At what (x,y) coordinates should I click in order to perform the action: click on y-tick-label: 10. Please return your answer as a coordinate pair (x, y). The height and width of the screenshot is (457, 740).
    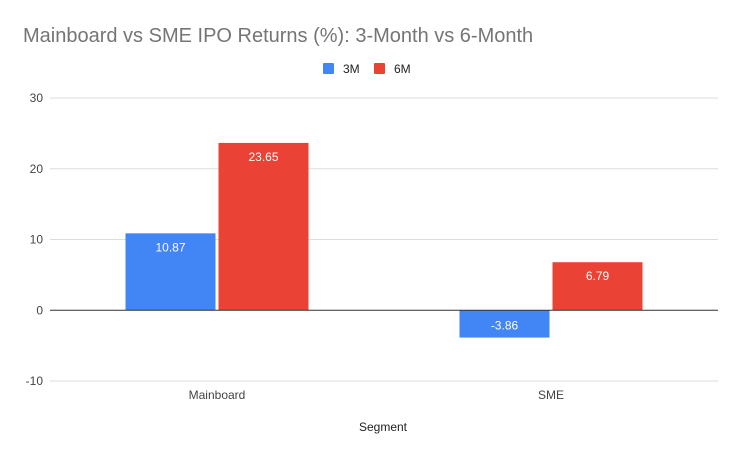
    Looking at the image, I should click on (37, 240).